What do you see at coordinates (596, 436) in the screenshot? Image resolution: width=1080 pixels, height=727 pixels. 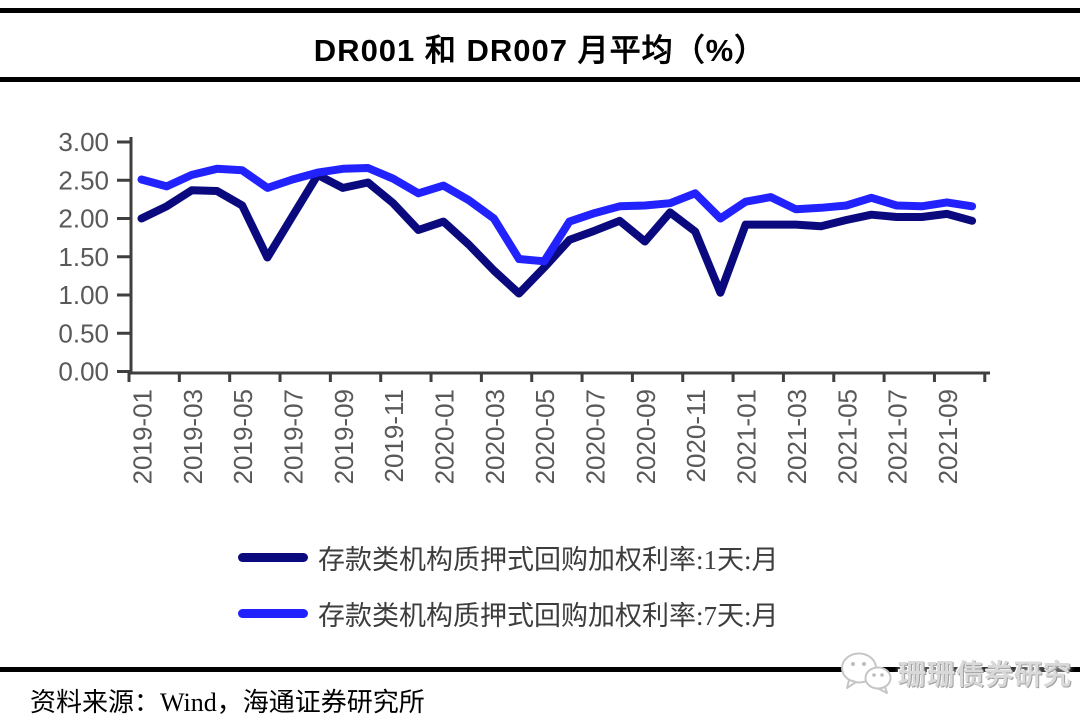 I see `x-tick-label: 2020-07` at bounding box center [596, 436].